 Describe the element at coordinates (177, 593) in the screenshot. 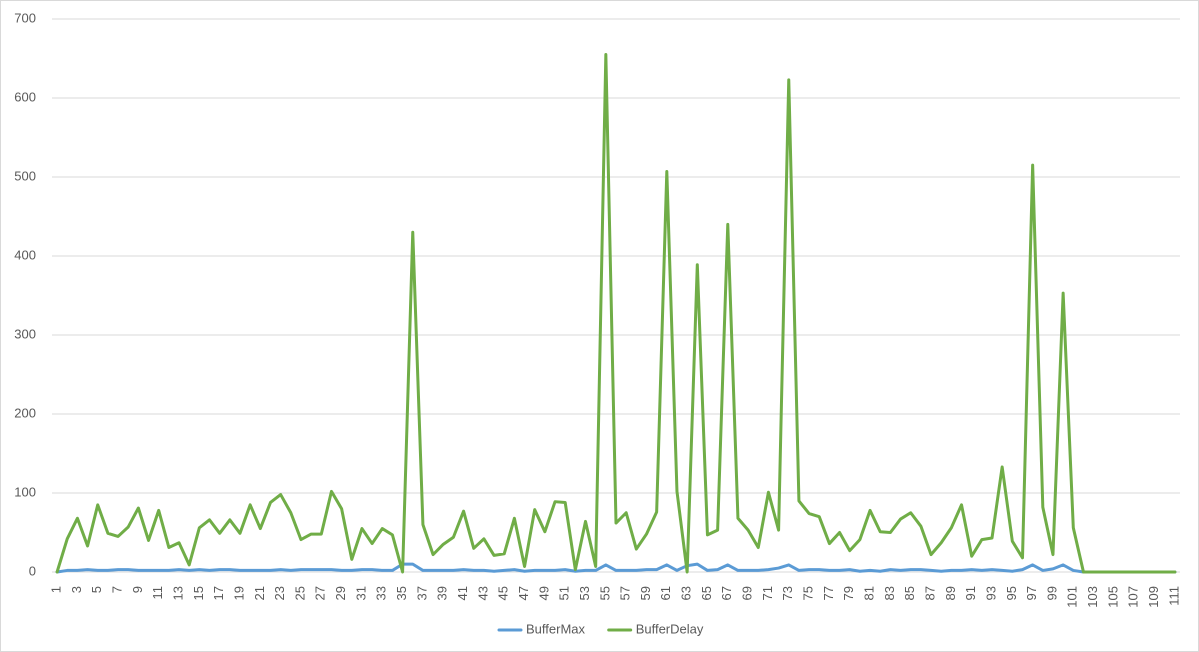

I see `x-tick-label: 13` at that location.